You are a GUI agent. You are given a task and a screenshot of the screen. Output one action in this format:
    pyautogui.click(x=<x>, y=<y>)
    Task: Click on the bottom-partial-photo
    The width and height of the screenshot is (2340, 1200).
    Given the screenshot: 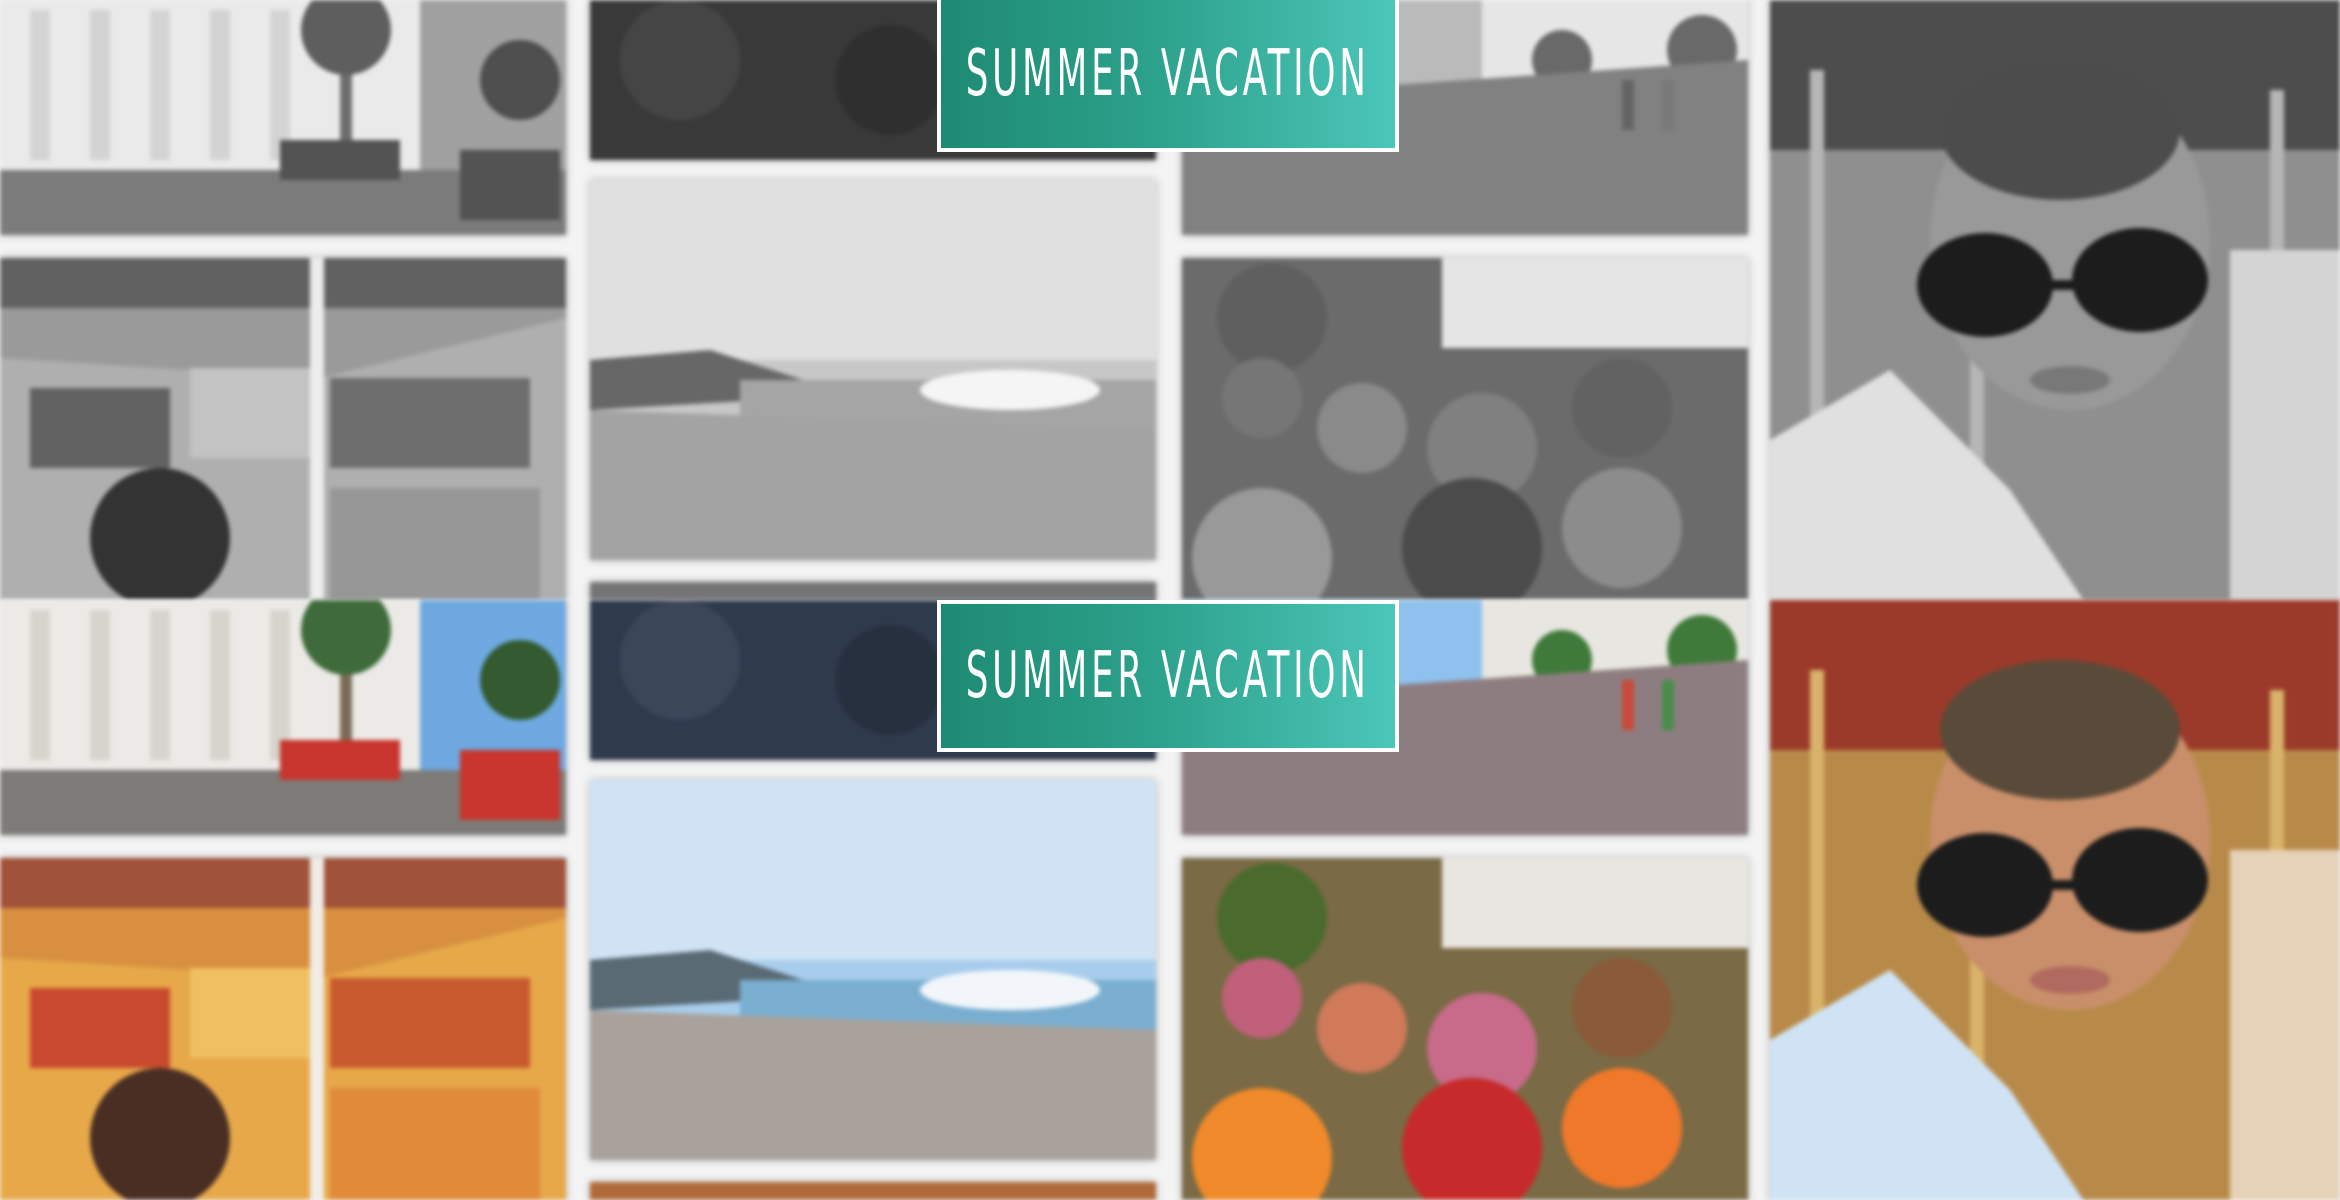 What is the action you would take?
    pyautogui.click(x=873, y=1191)
    